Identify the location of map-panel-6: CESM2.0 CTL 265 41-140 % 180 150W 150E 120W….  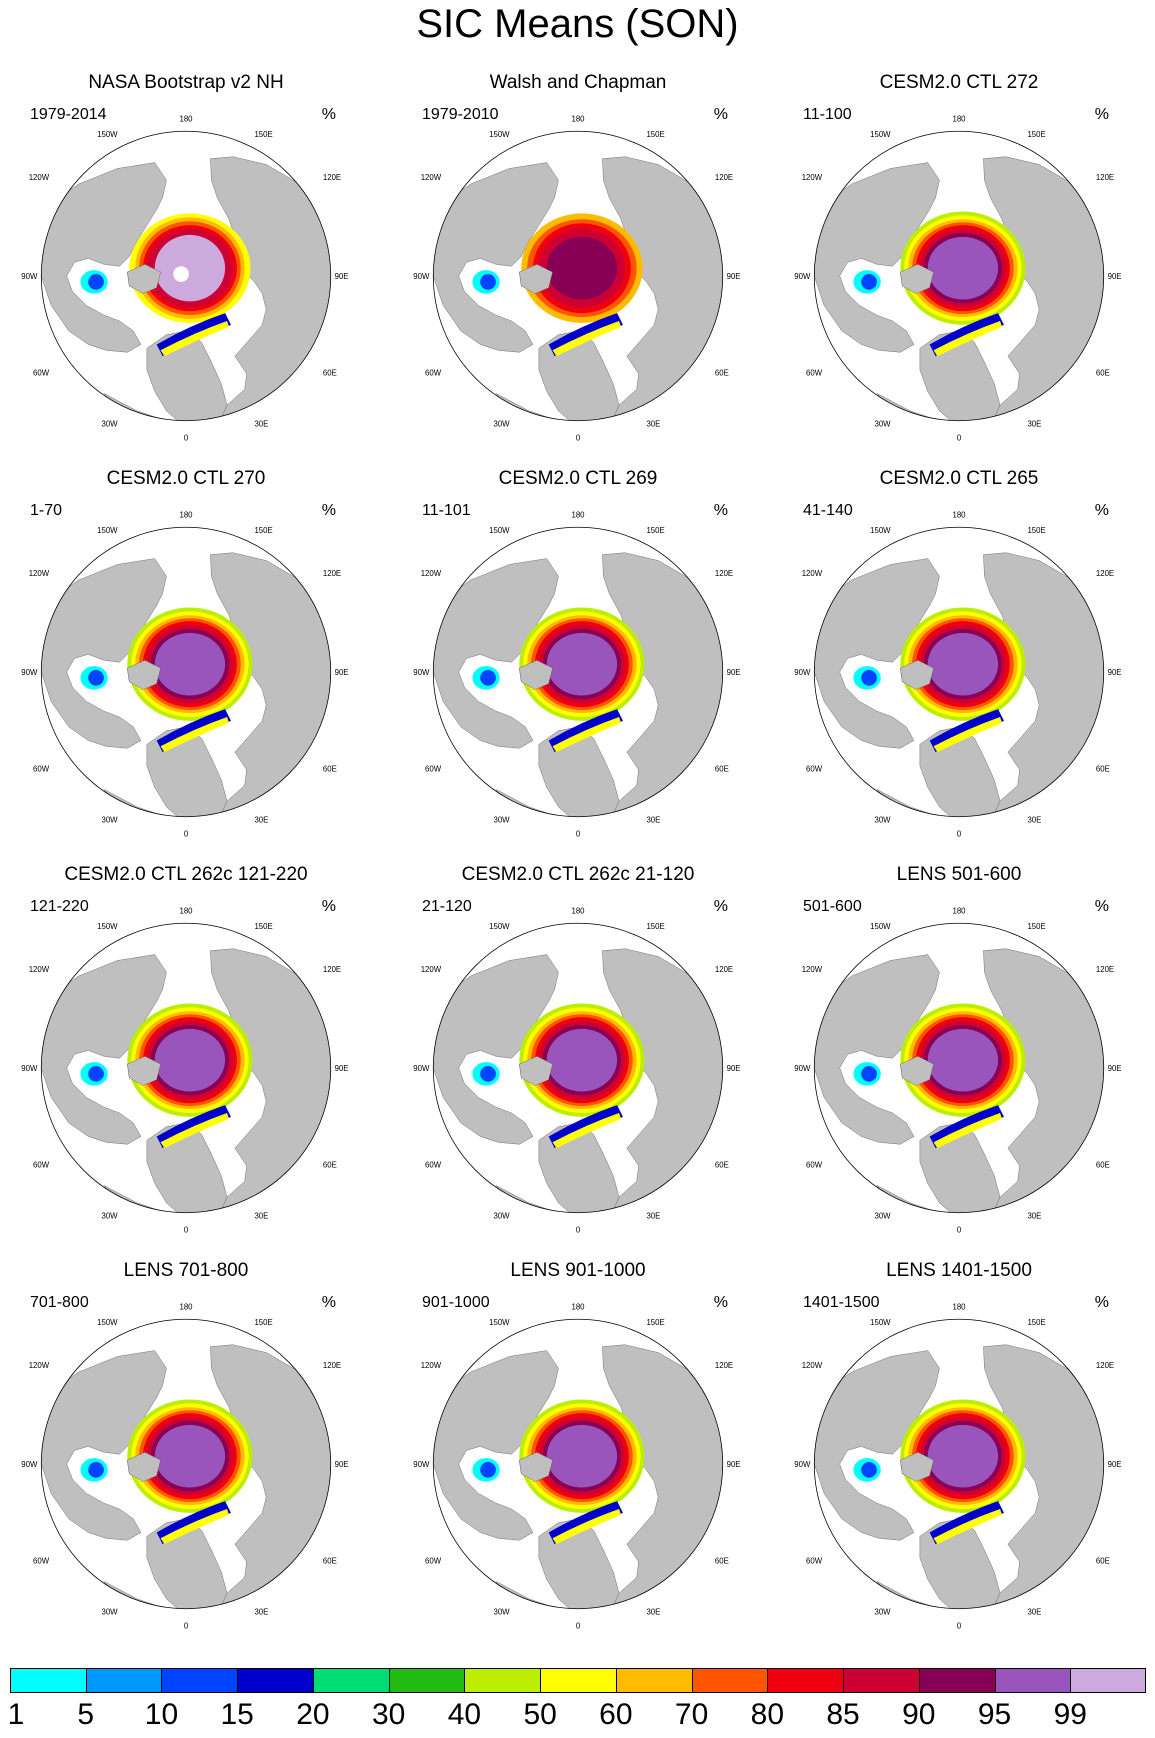
(959, 665).